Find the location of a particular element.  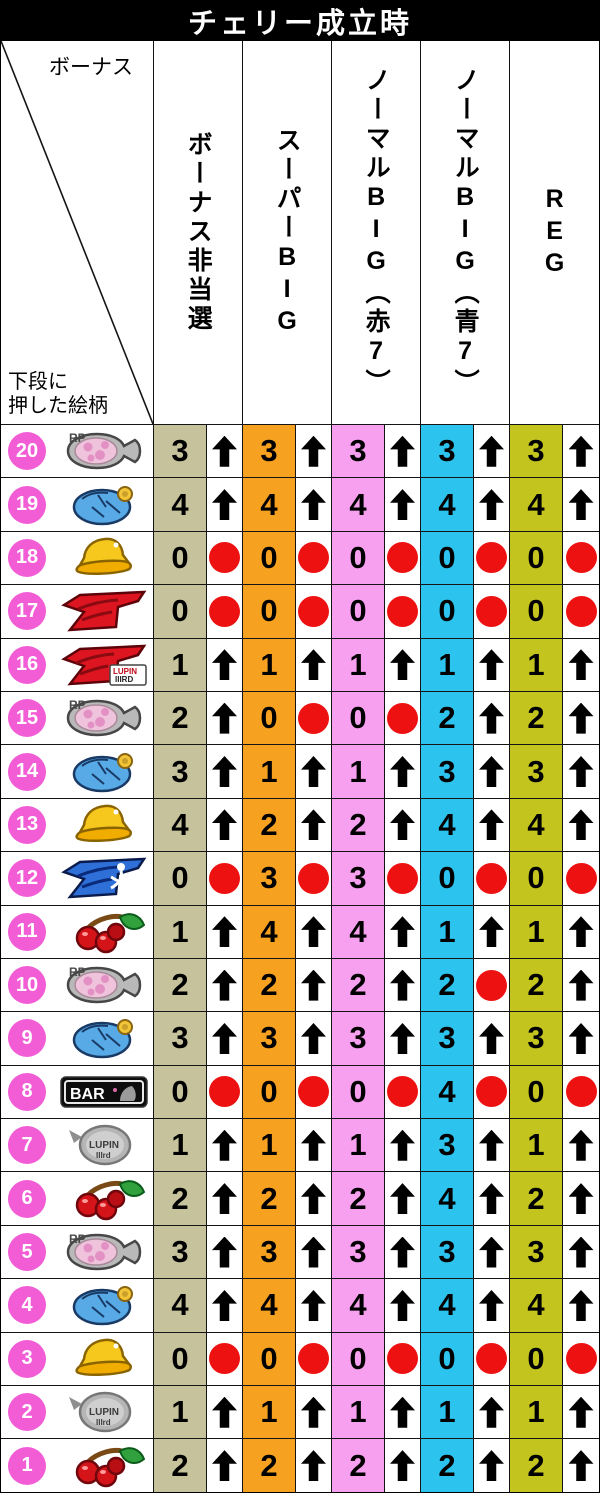

value-cell-bonus-miss: 2 is located at coordinates (180, 984).